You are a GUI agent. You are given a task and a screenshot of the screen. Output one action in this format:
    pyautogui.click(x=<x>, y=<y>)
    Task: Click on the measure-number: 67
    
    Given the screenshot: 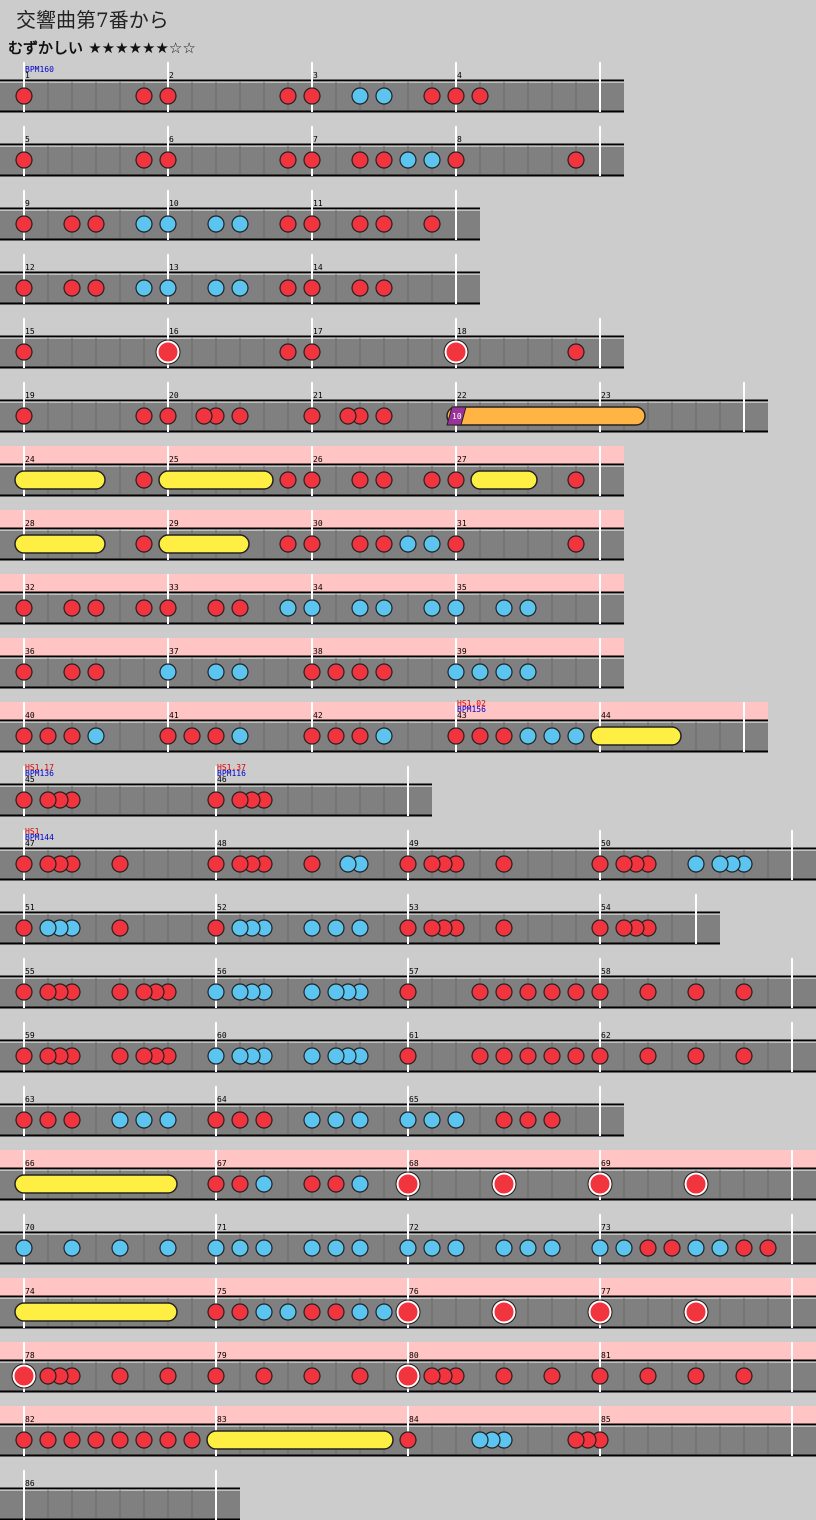 What is the action you would take?
    pyautogui.click(x=222, y=1163)
    